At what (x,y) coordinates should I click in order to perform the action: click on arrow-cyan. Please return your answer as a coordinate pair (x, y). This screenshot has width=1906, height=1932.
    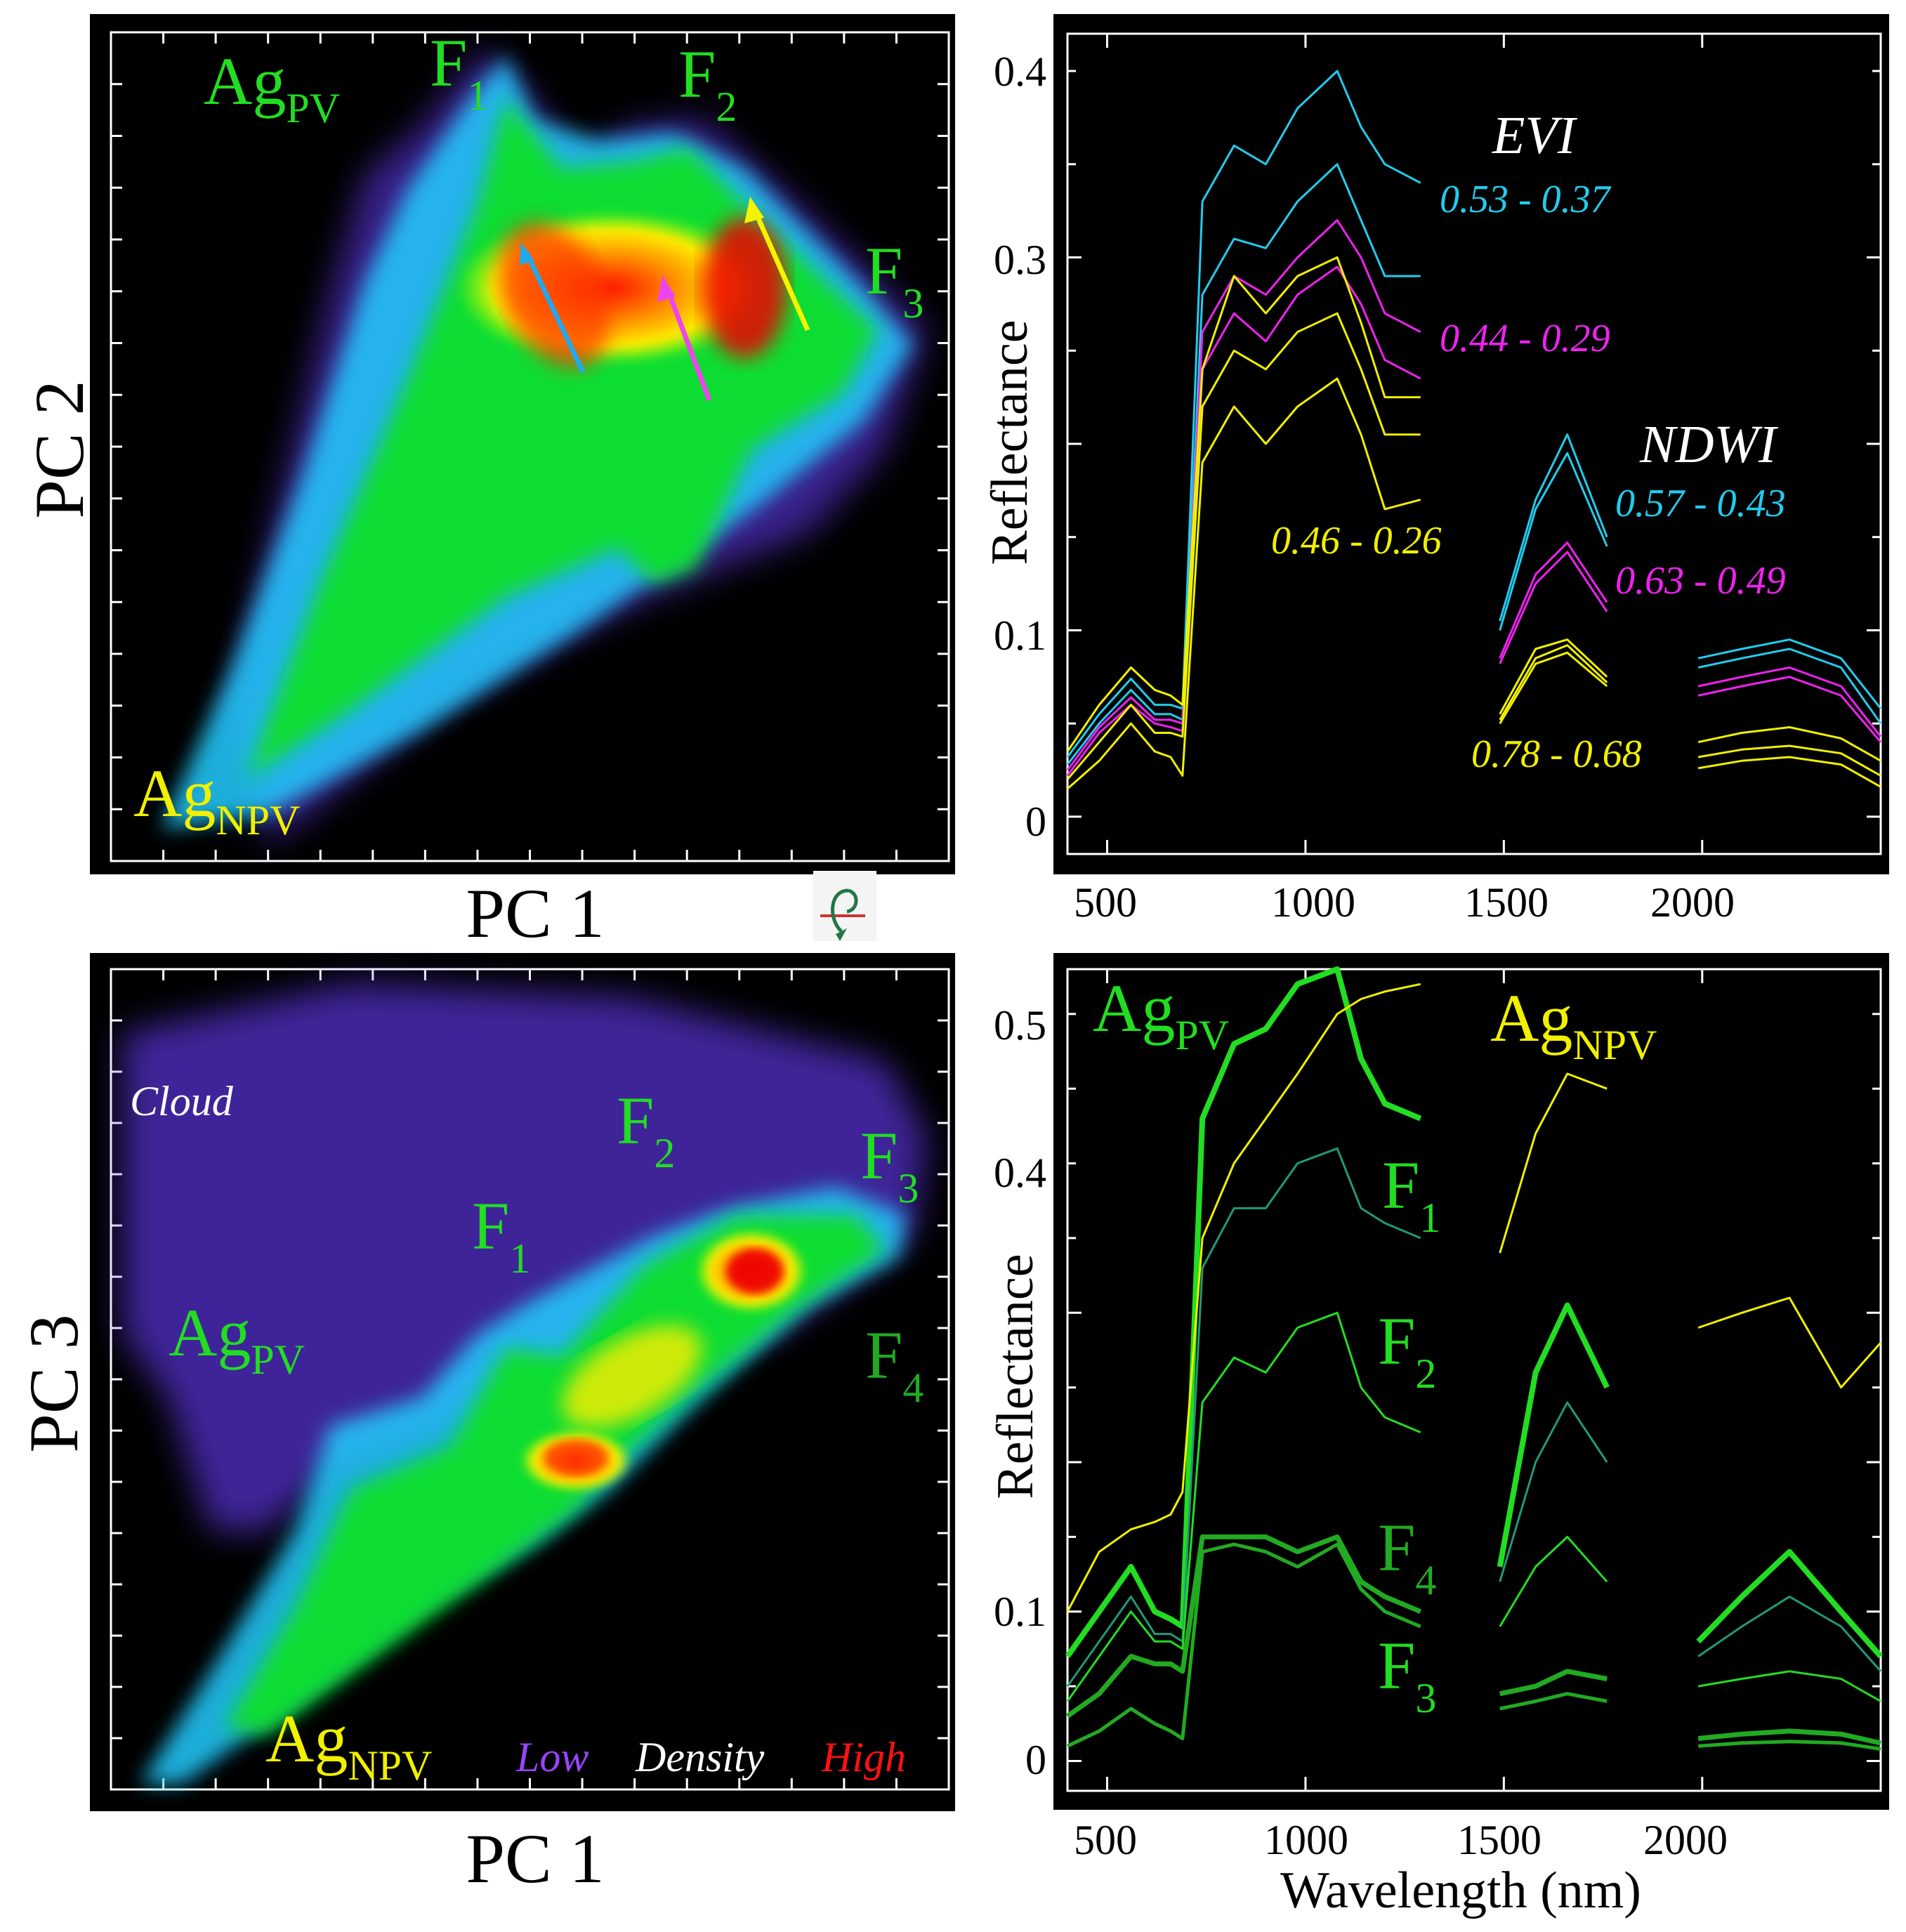
    Looking at the image, I should click on (555, 312).